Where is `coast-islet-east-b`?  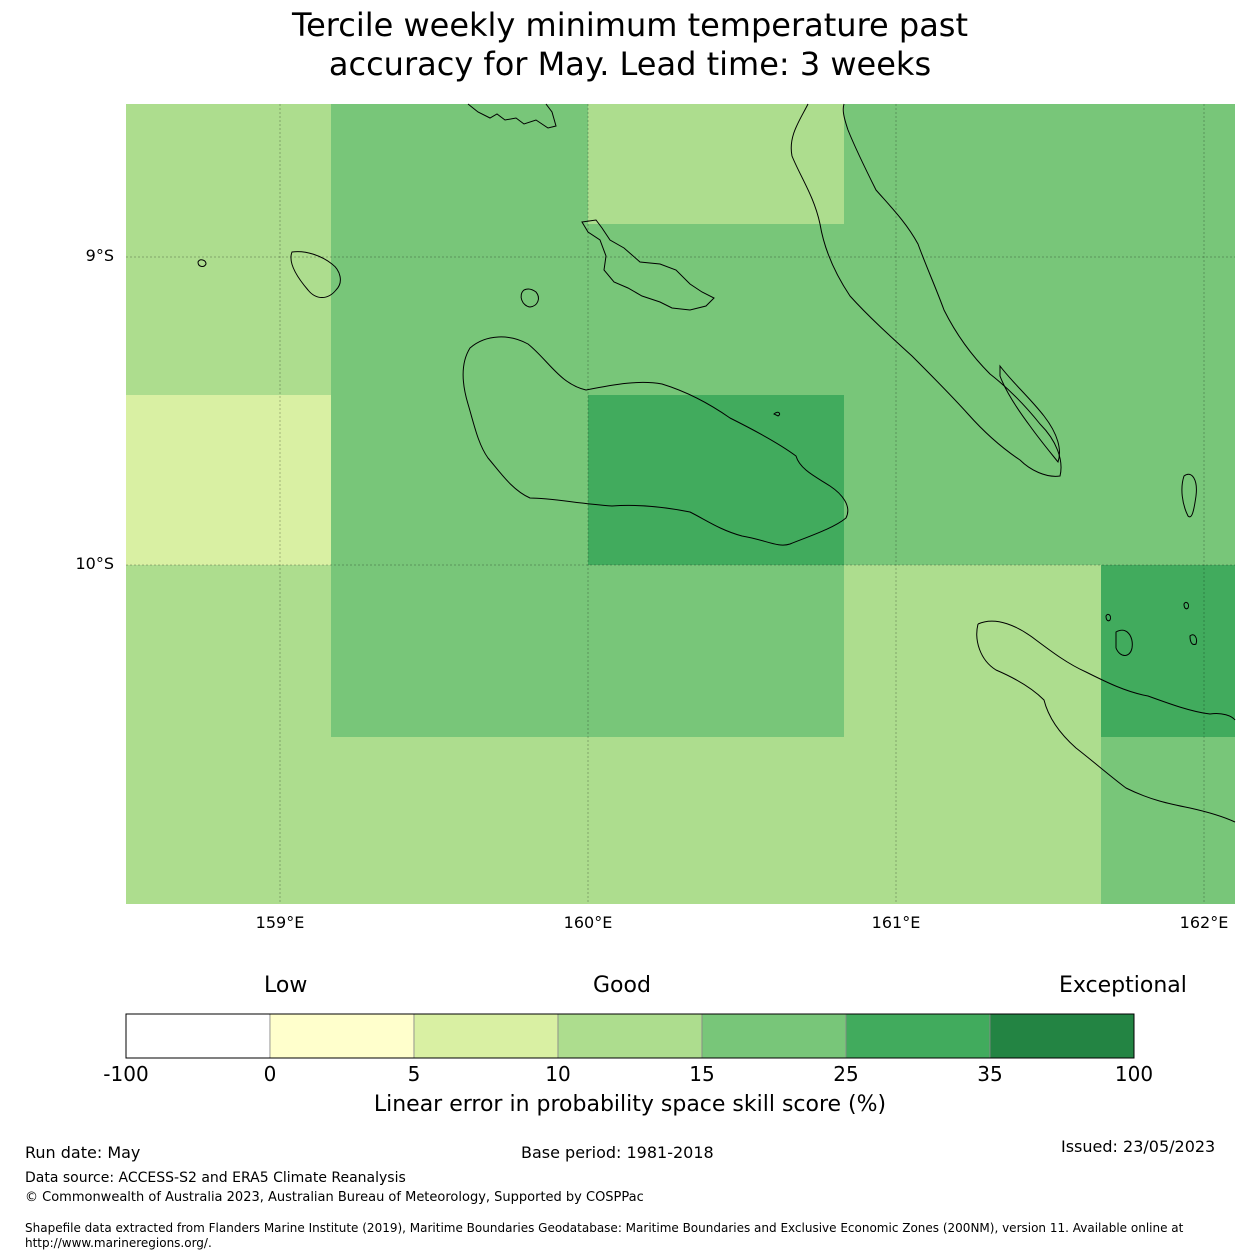 coast-islet-east-b is located at coordinates (1186, 605).